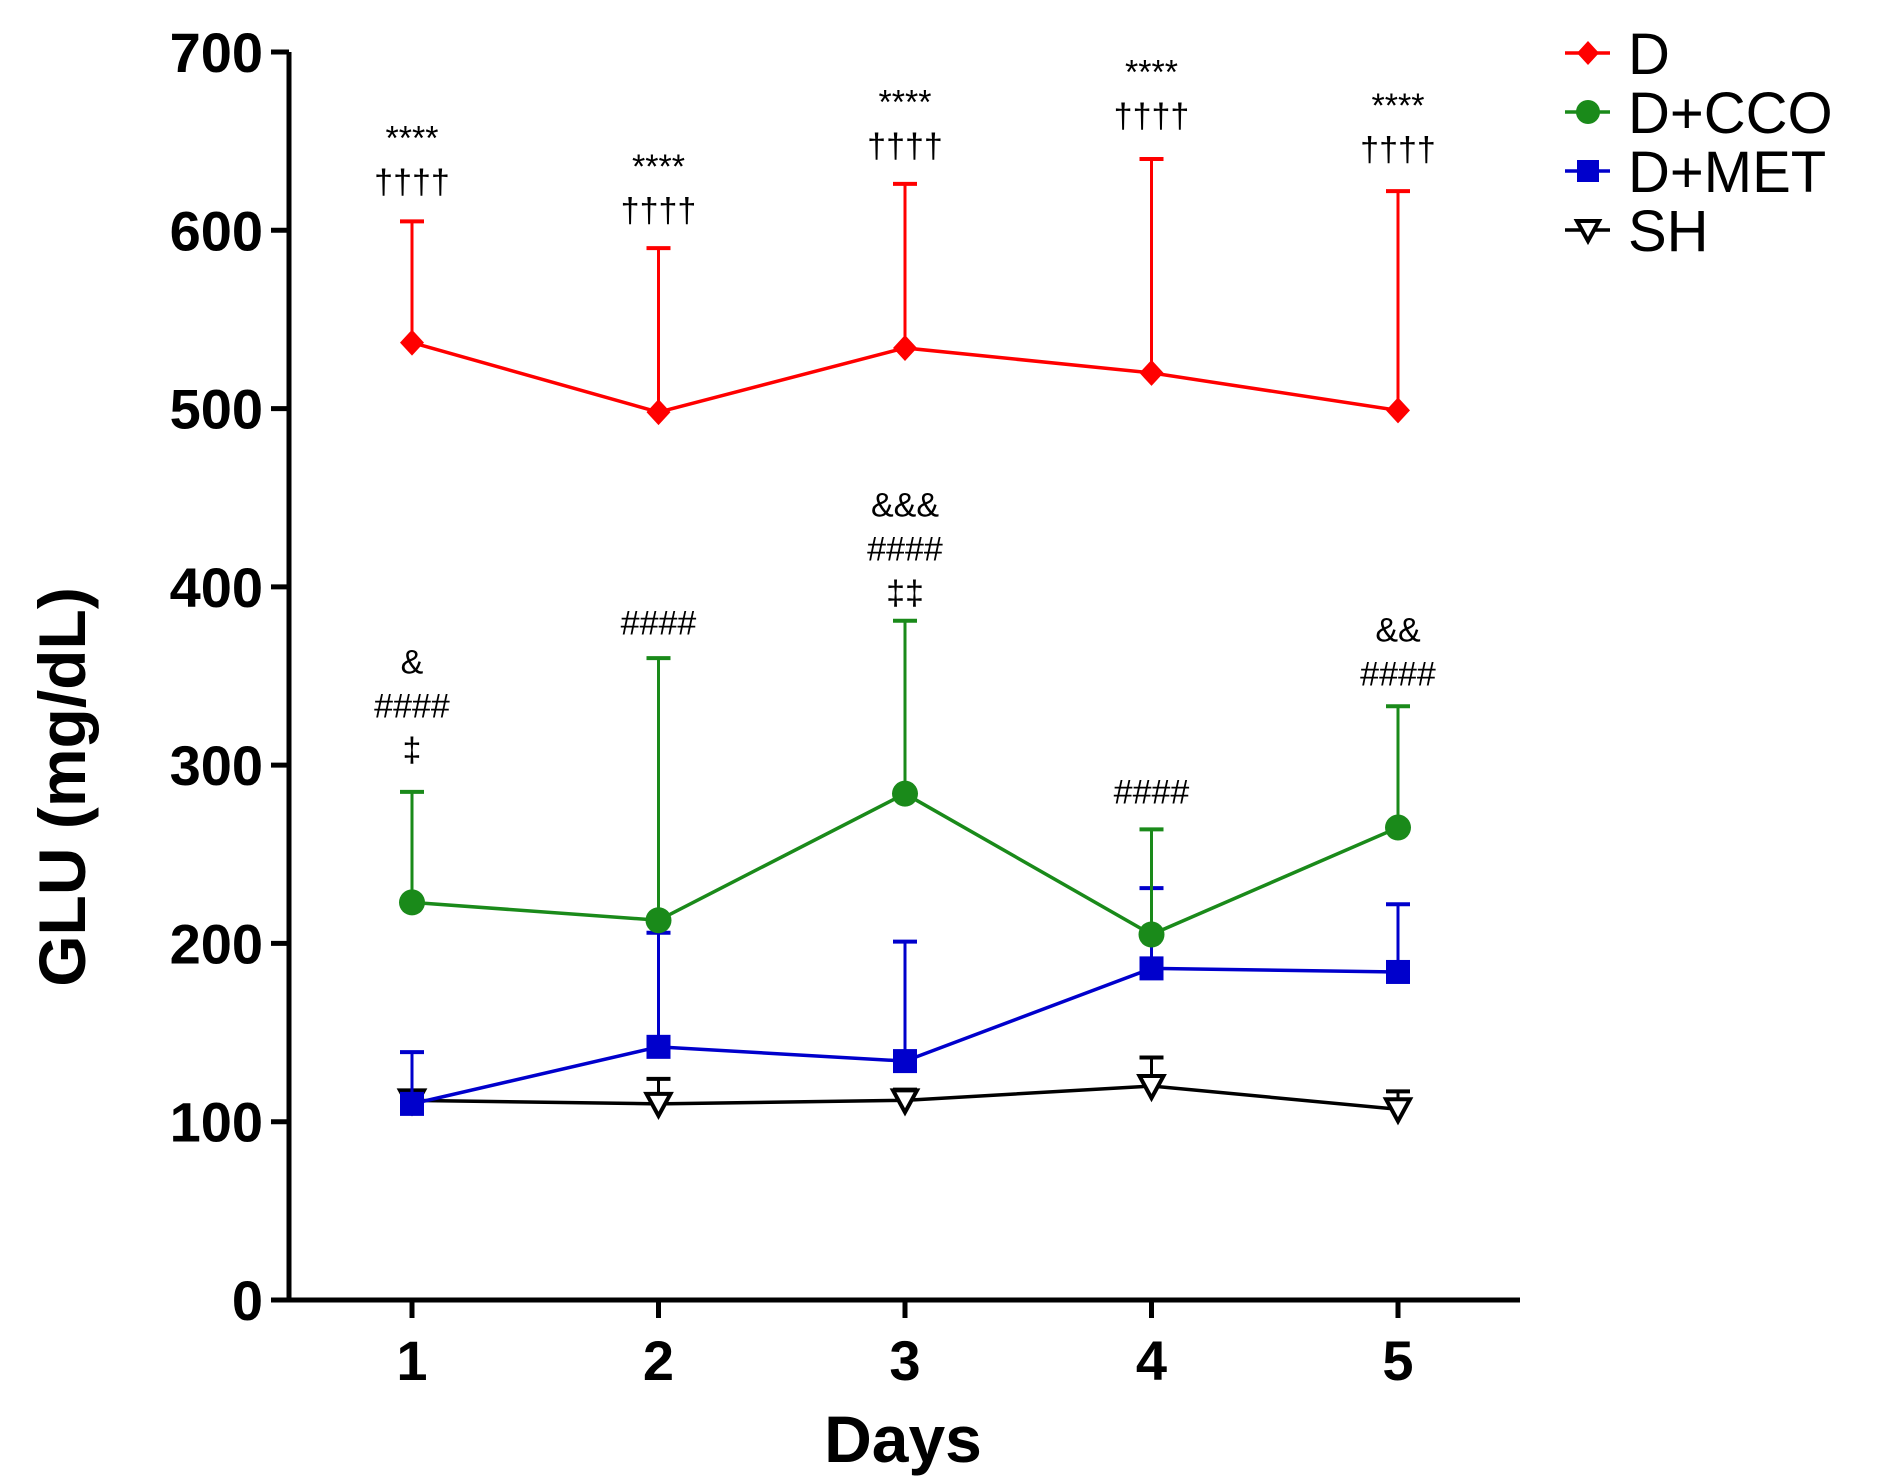 The width and height of the screenshot is (1881, 1484). I want to click on legend-item-sh: SH, so click(1637, 231).